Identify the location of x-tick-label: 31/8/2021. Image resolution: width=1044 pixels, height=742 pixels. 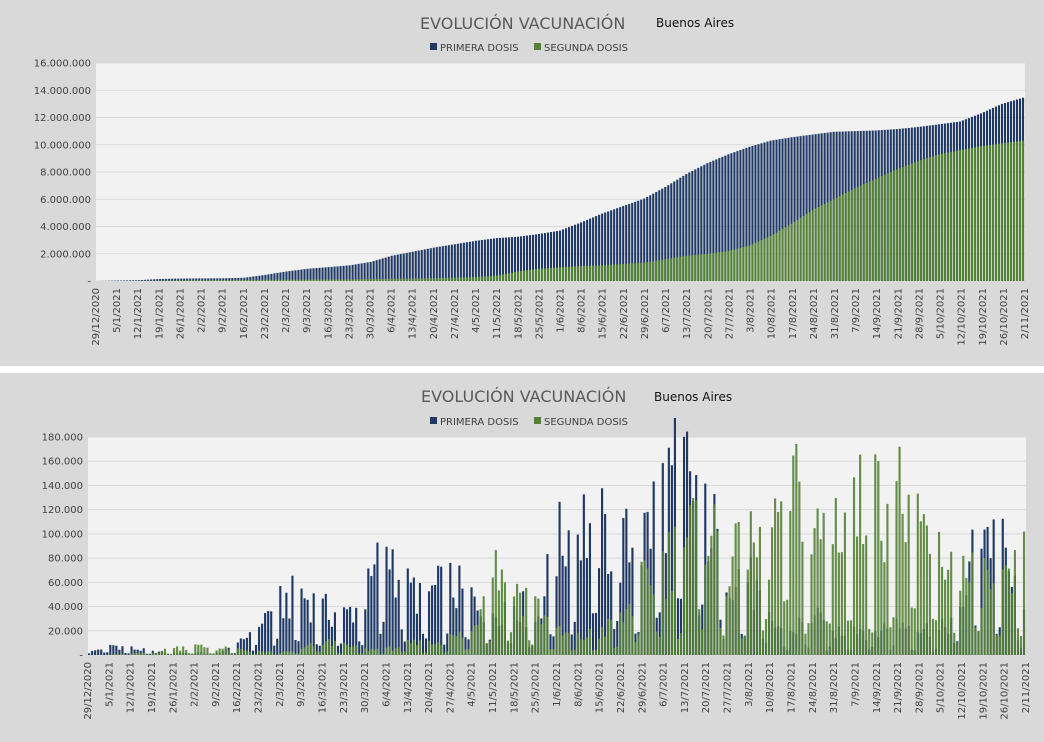
(835, 313).